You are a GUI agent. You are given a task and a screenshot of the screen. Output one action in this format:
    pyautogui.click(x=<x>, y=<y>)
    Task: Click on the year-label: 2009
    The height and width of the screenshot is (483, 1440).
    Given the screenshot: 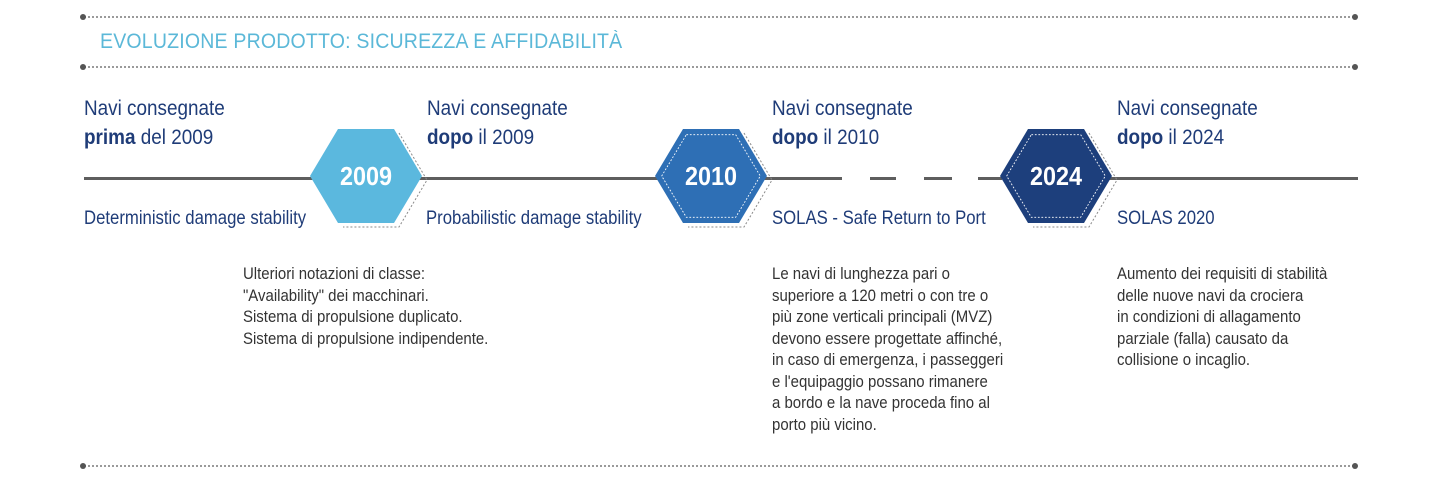 What is the action you would take?
    pyautogui.click(x=366, y=176)
    